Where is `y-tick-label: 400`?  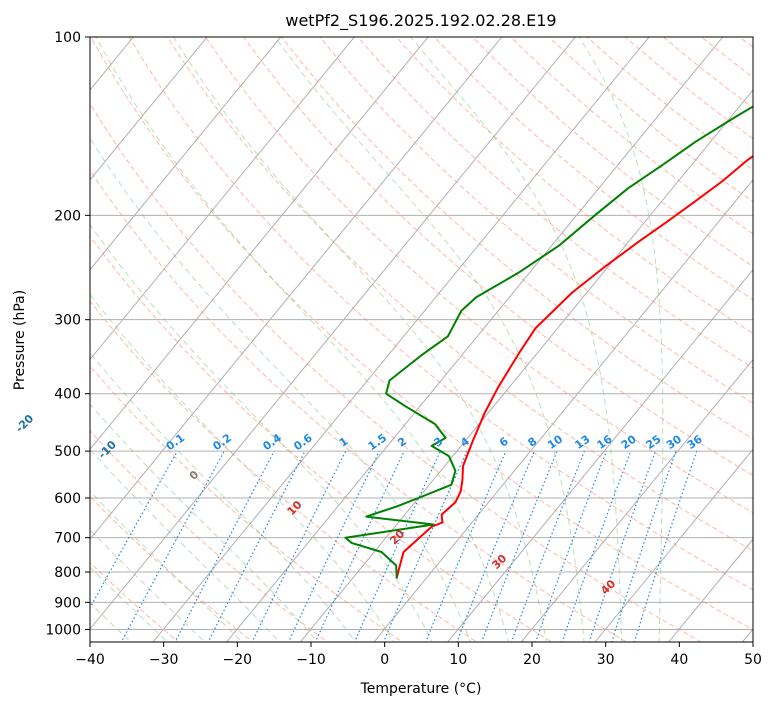 y-tick-label: 400 is located at coordinates (67, 395).